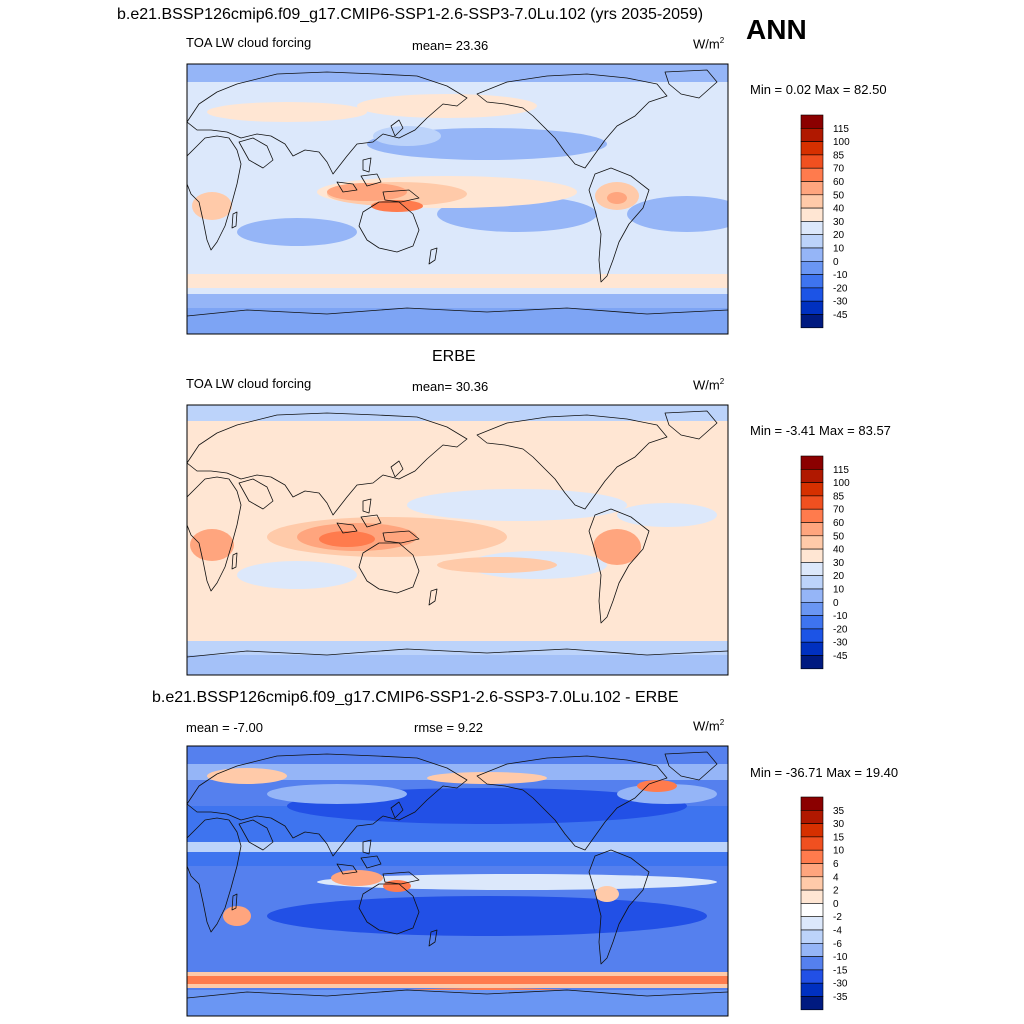  Describe the element at coordinates (224, 727) in the screenshot. I see `panel3-mean: mean = -7.00` at that location.